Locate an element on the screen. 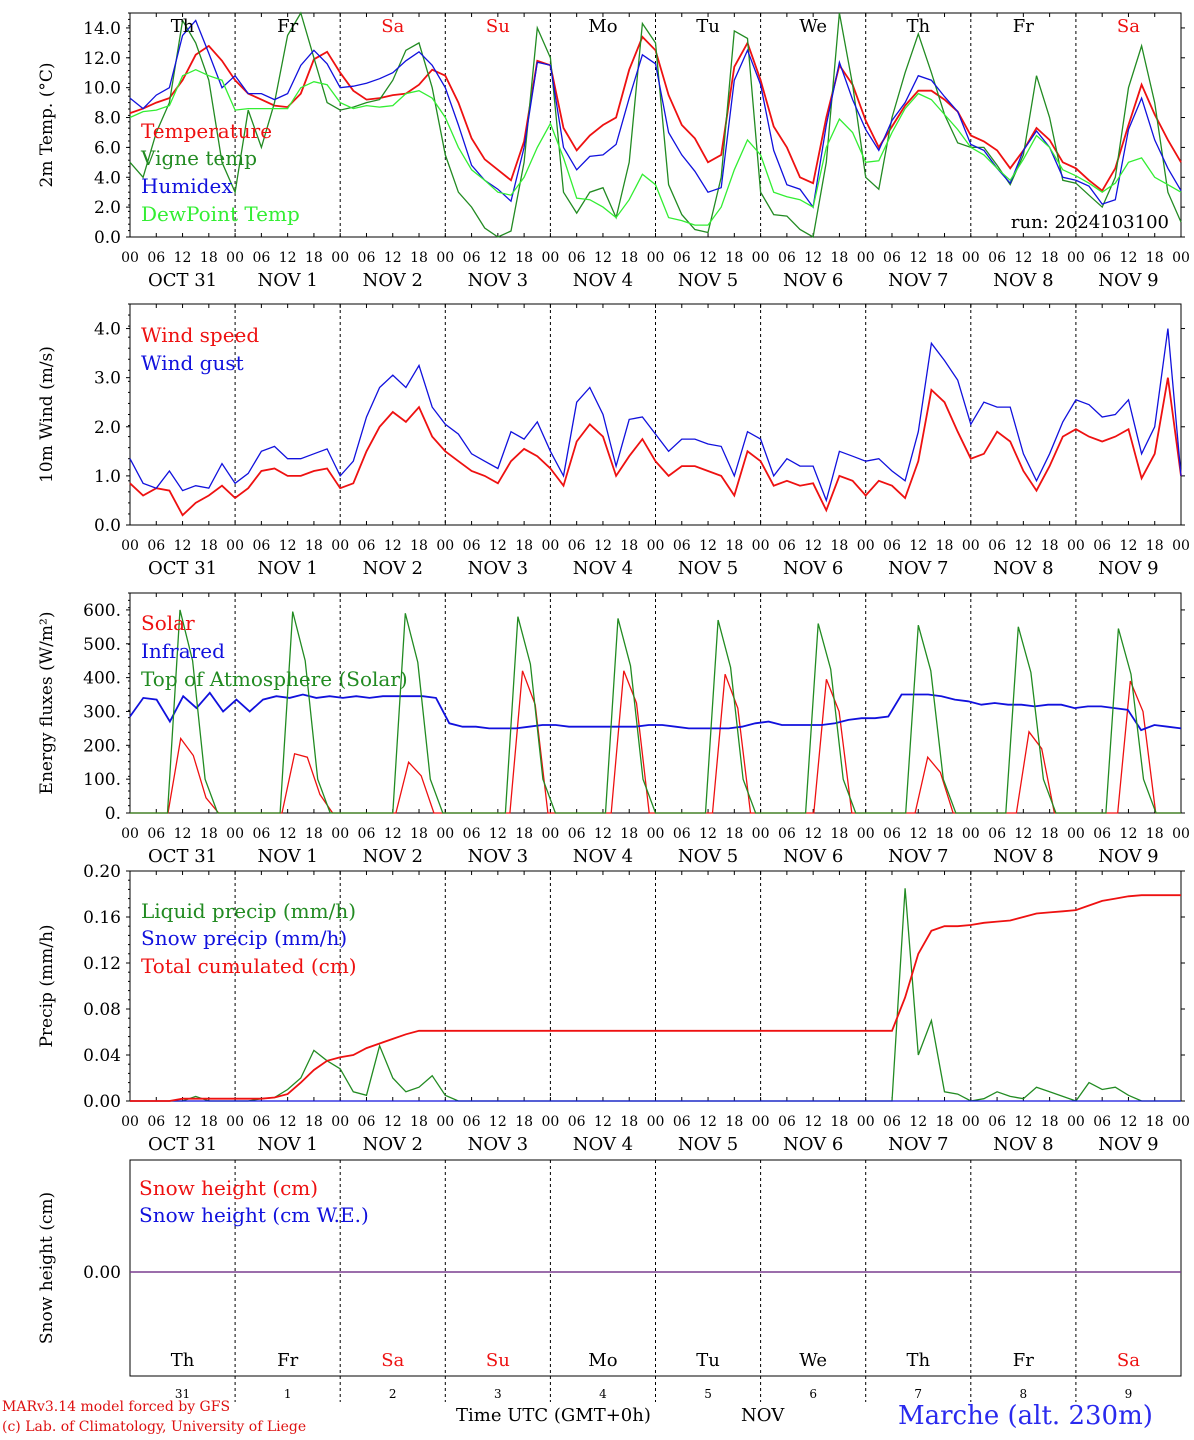 The width and height of the screenshot is (1194, 1440). legend-entry: Liquid precip (mm/h) is located at coordinates (248, 911).